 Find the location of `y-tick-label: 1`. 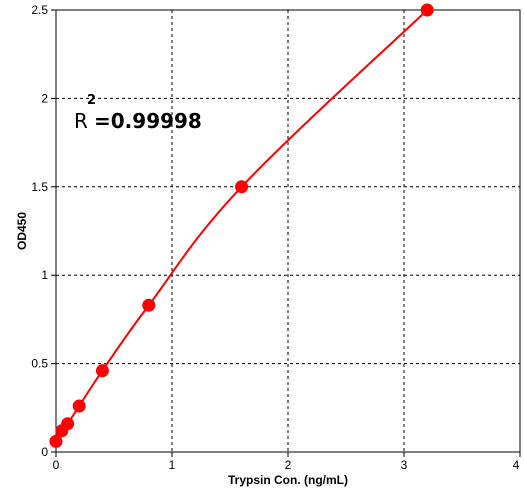

y-tick-label: 1 is located at coordinates (44, 275).